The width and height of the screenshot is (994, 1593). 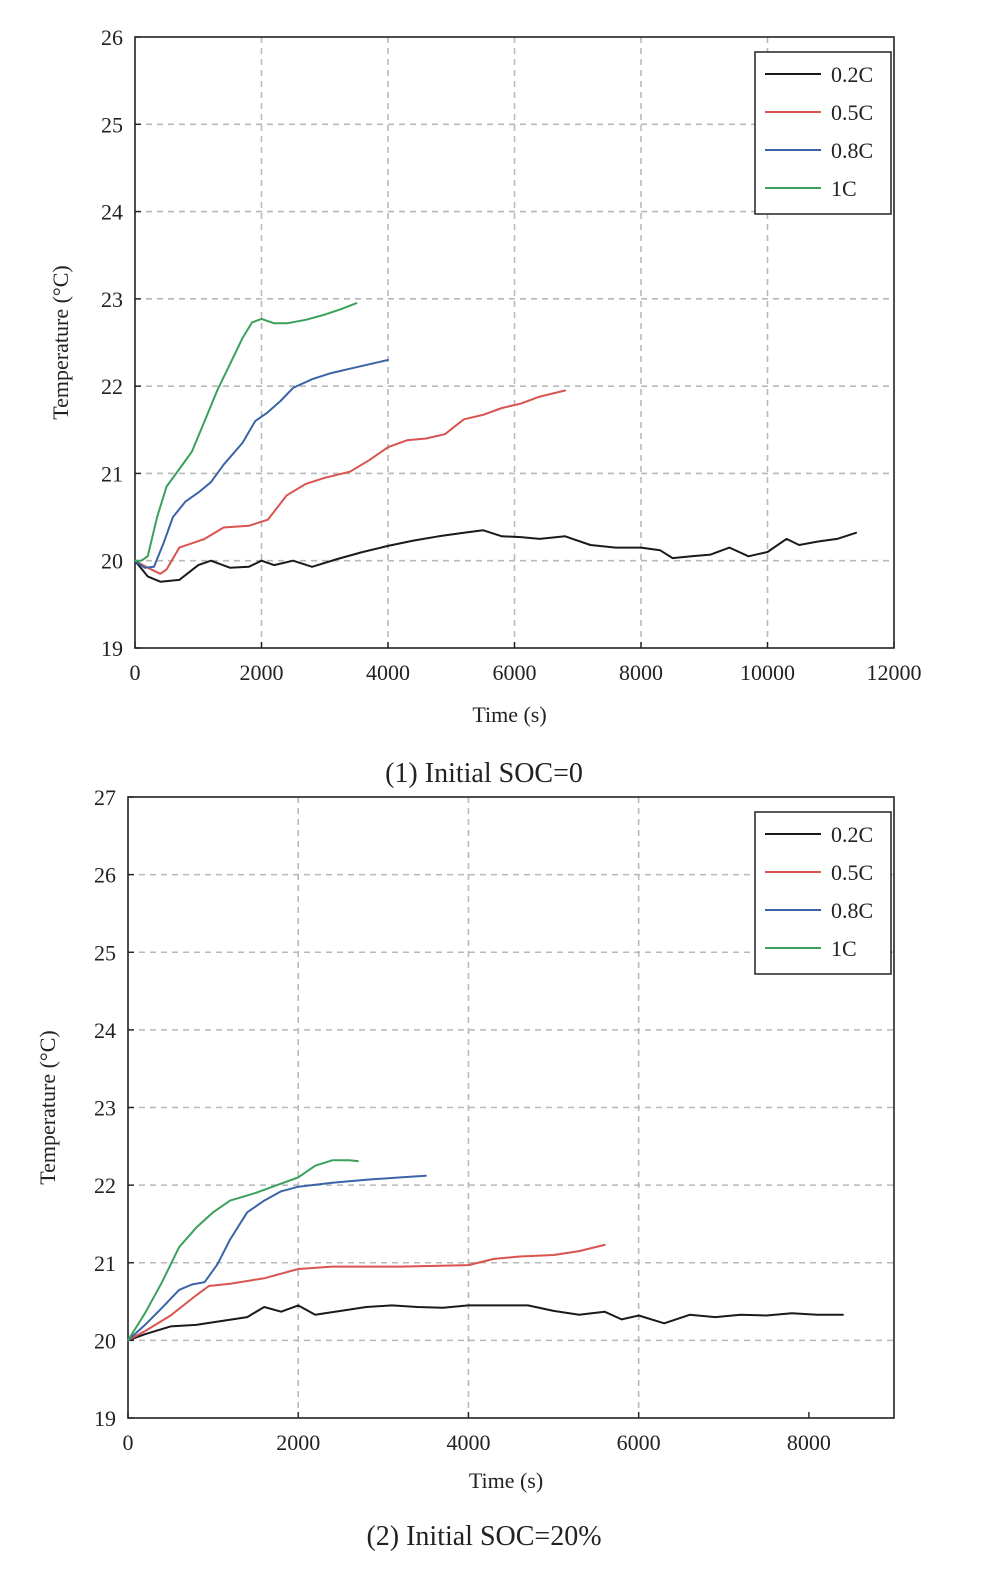 I want to click on y-tick-label: 27, so click(x=105, y=797).